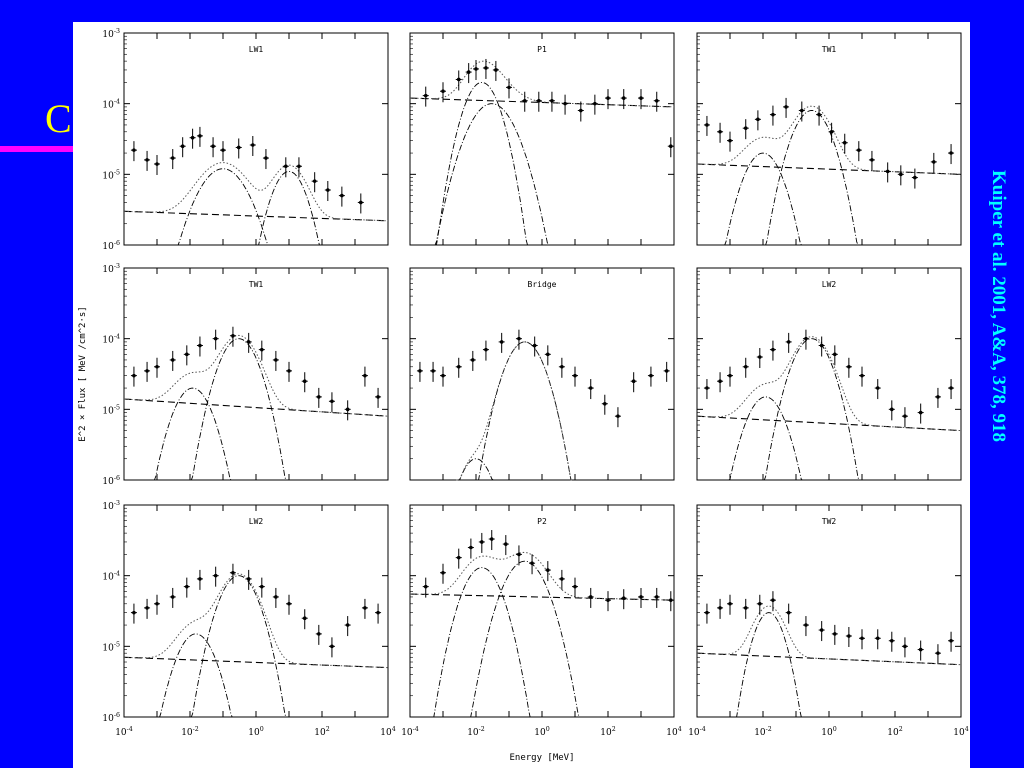 The image size is (1024, 768). I want to click on panel-9: TW2 10-4 10-2 100 102 104, so click(828, 621).